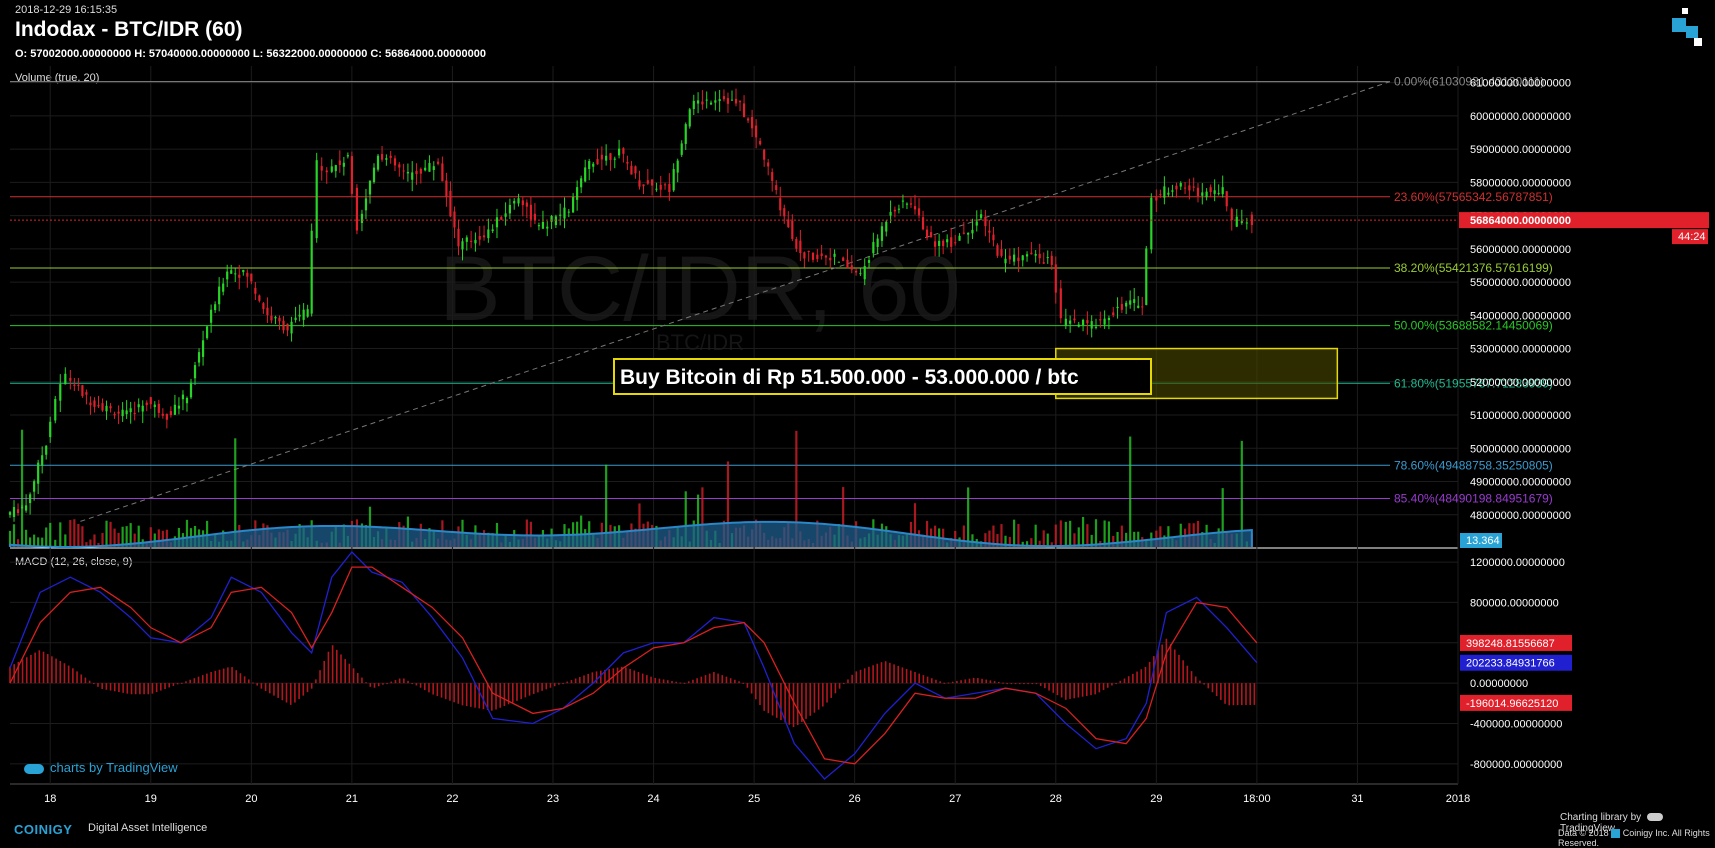 The width and height of the screenshot is (1715, 848). What do you see at coordinates (1520, 449) in the screenshot?
I see `price-tick-label: 50000000.00000000` at bounding box center [1520, 449].